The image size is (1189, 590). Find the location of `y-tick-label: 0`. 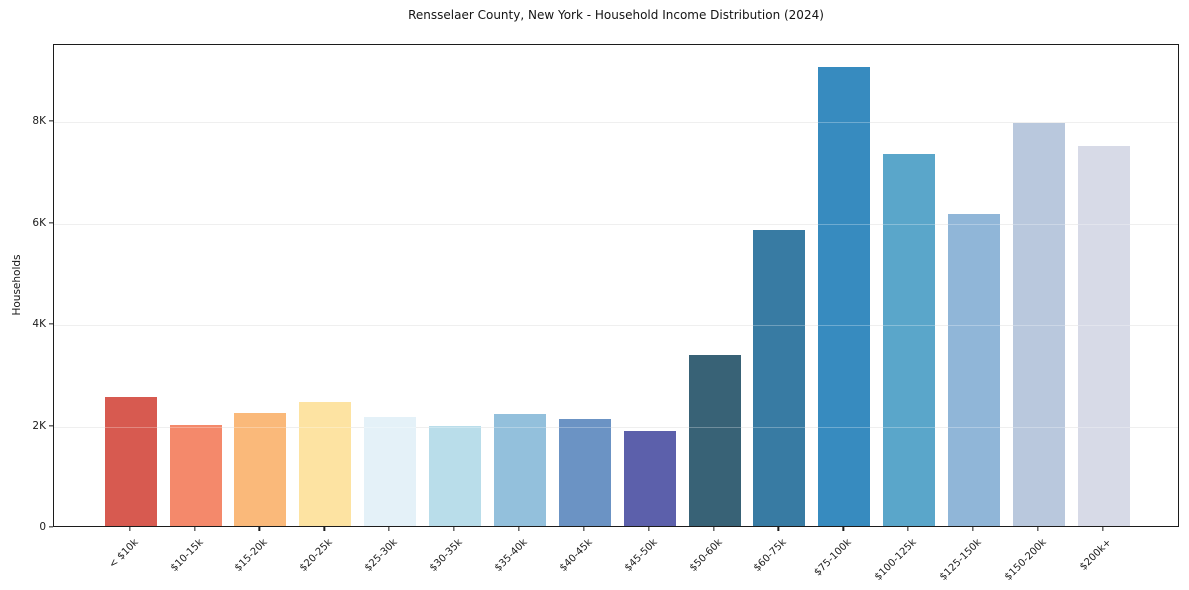

y-tick-label: 0 is located at coordinates (42, 527).